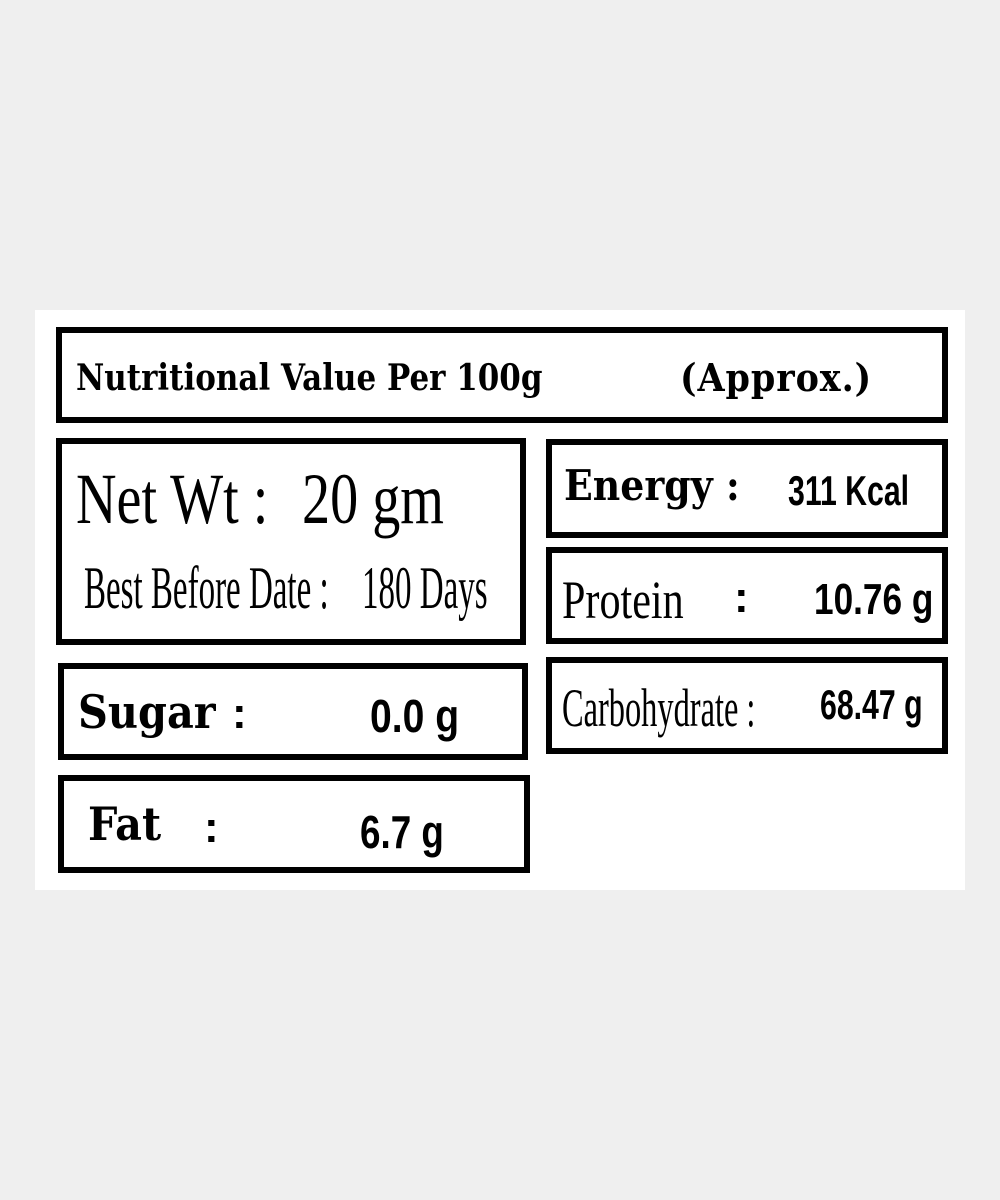  Describe the element at coordinates (874, 599) in the screenshot. I see `protein-value: 10.76 g` at that location.